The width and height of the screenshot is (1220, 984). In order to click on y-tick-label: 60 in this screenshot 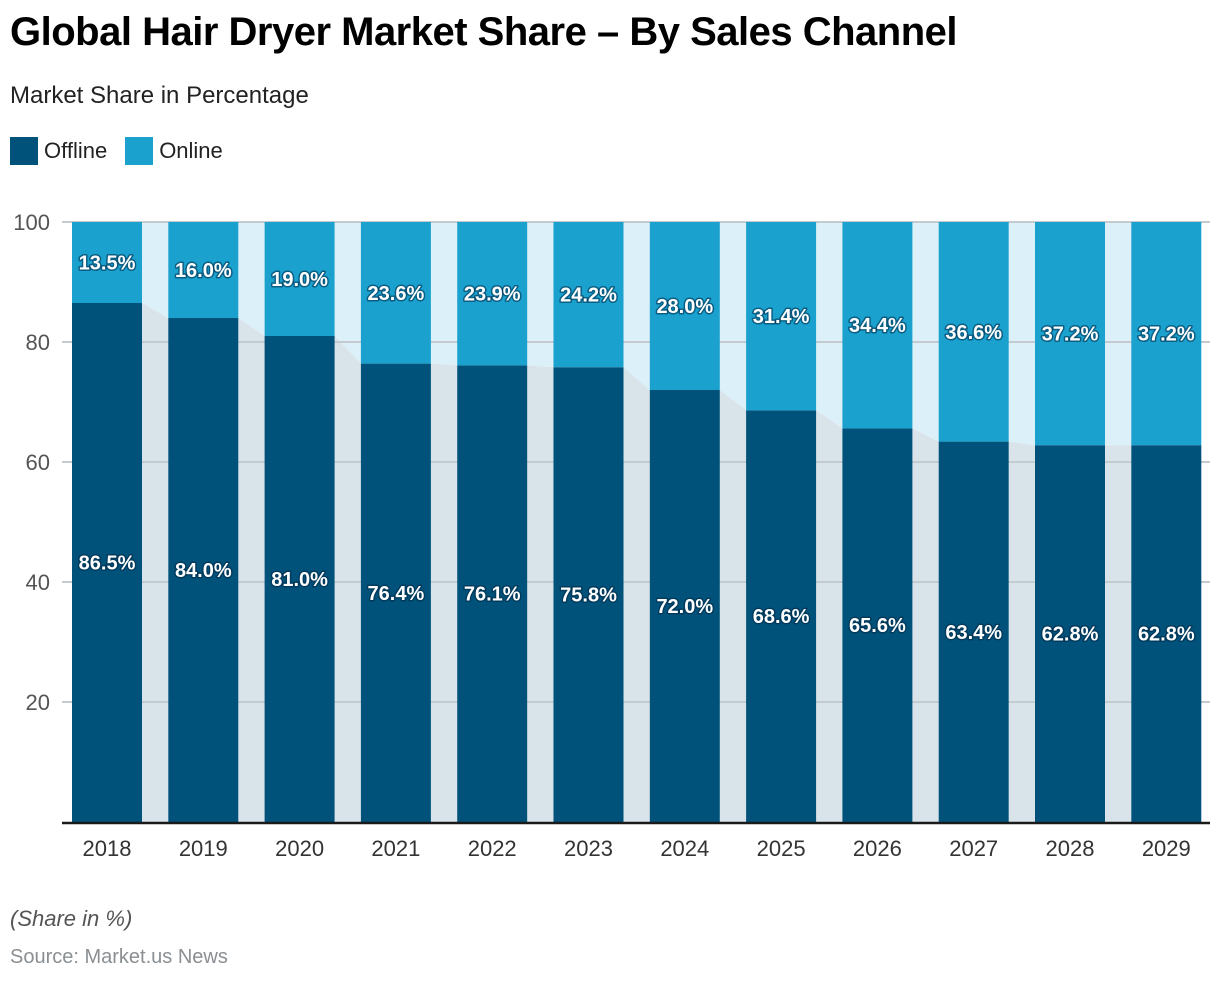, I will do `click(38, 462)`.